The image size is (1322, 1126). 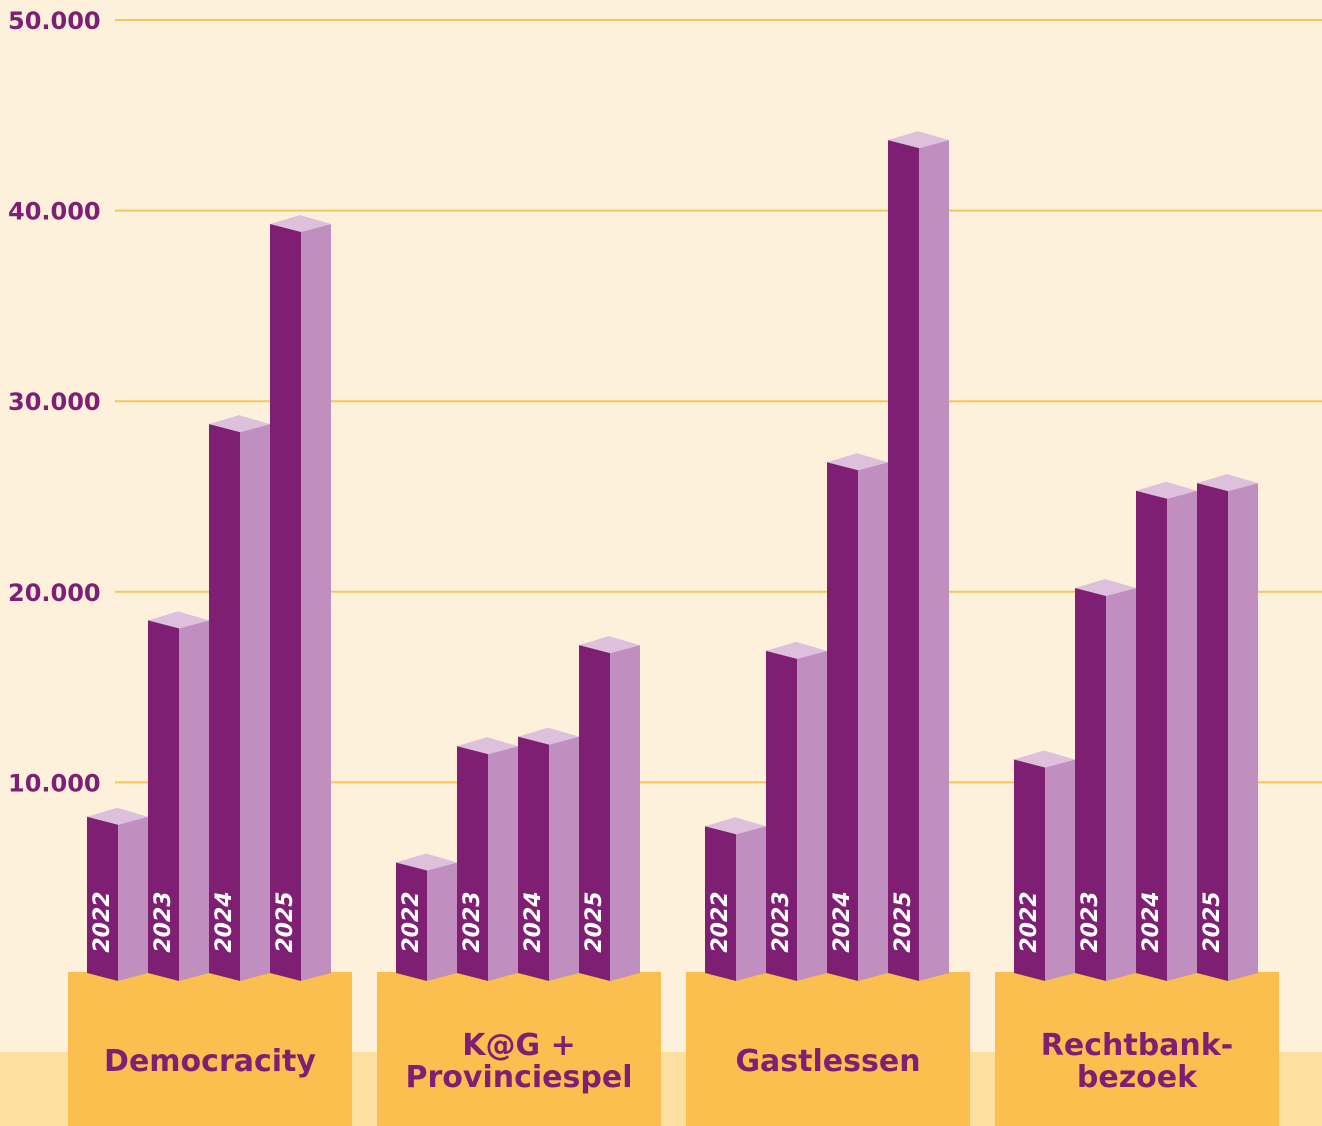 I want to click on y-tick-label: 10.000, so click(x=54, y=783).